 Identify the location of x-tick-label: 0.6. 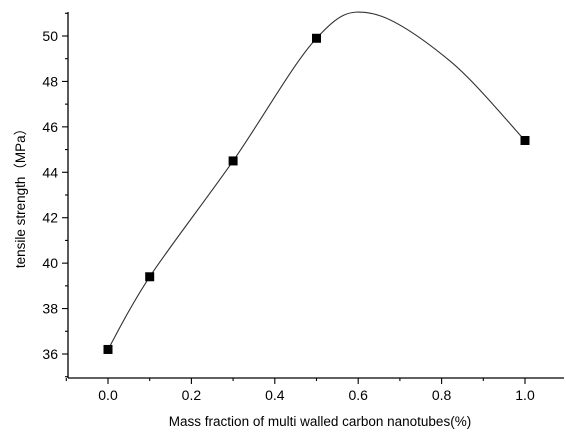
(358, 395).